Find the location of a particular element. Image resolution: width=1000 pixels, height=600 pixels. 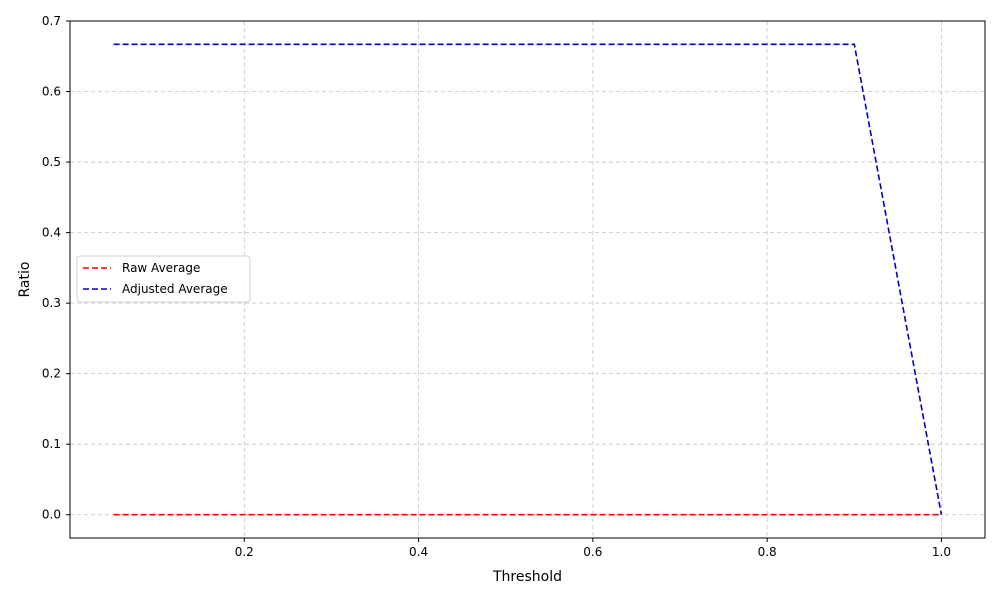

x-axis-ticks: 0.2 0.4 0.6 0.8 1.0 is located at coordinates (593, 548).